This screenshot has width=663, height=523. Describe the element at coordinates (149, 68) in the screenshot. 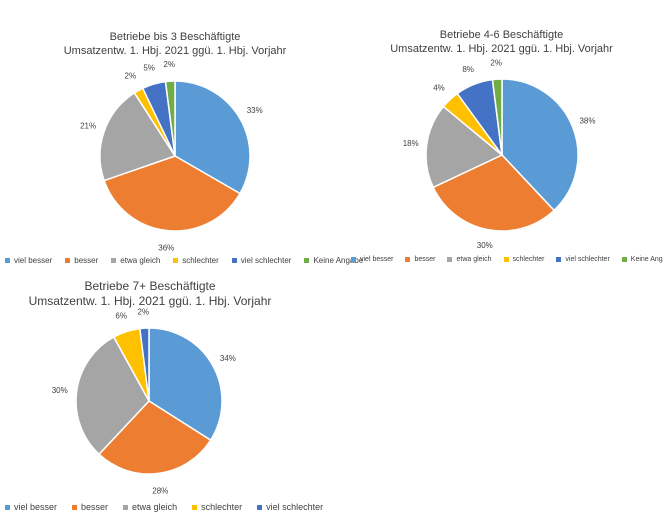

I see `data-label-viel-schlechter: 5%` at that location.